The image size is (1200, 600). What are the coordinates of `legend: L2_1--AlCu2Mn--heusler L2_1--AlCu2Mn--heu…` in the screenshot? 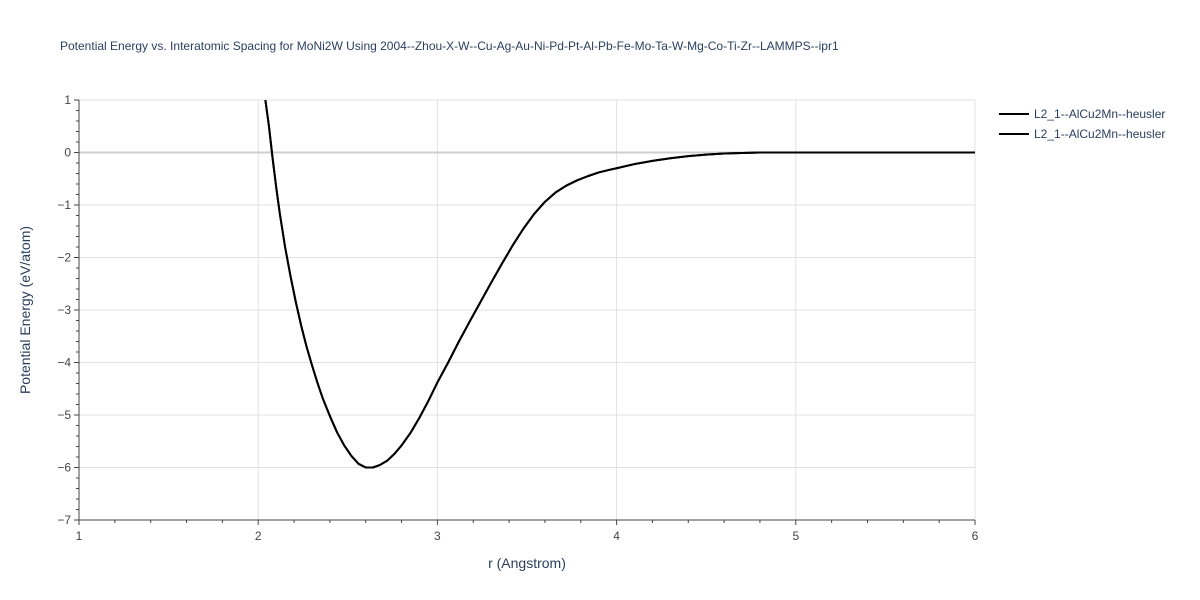 It's located at (1082, 124).